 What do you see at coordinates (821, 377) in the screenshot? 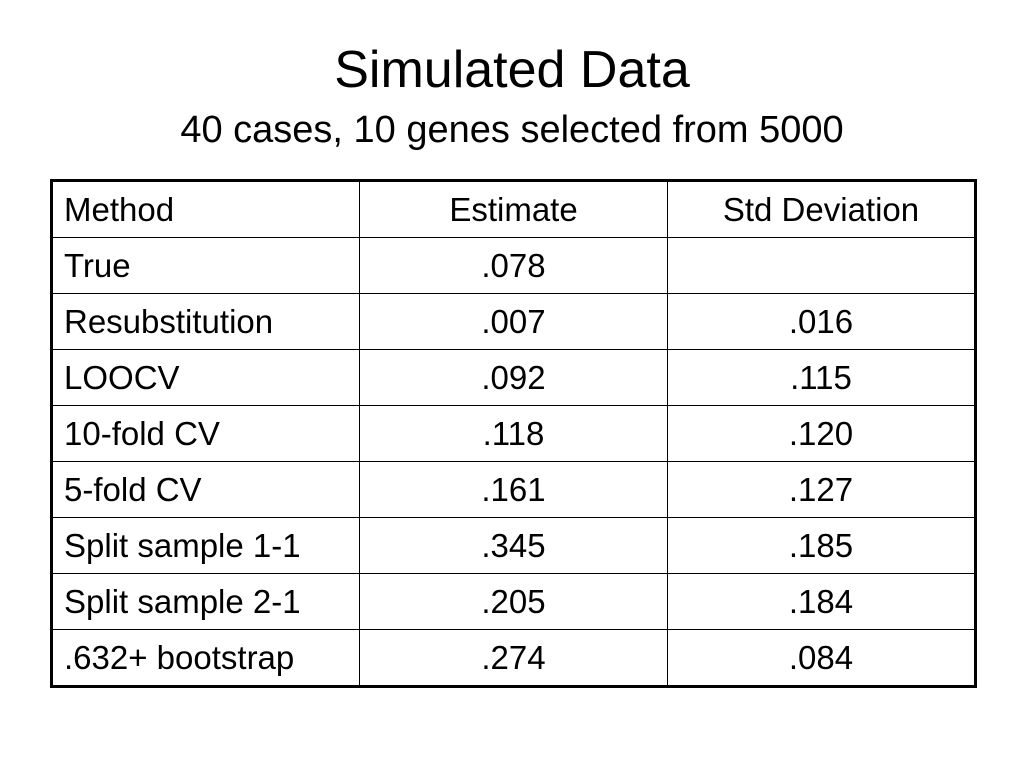
I see `std-deviation-cell: .115` at bounding box center [821, 377].